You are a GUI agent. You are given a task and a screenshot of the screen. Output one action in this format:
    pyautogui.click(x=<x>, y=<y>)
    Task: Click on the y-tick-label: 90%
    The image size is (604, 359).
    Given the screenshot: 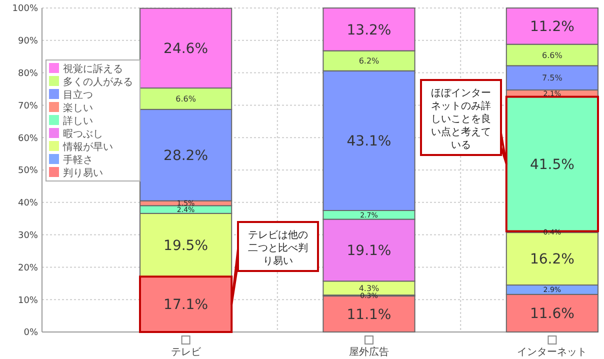 What is the action you would take?
    pyautogui.click(x=28, y=41)
    